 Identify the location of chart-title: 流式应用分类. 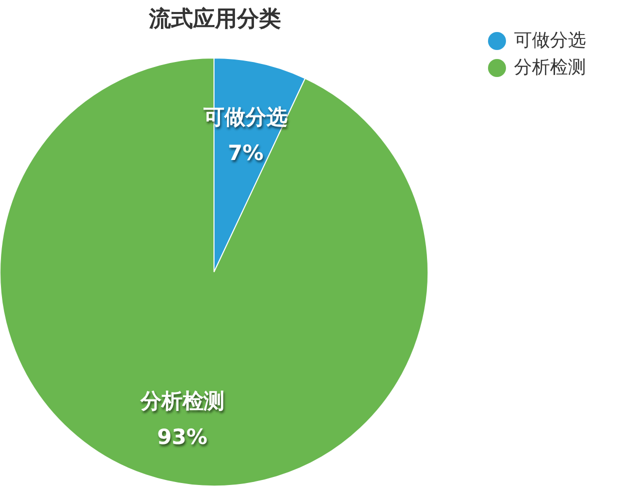
(215, 20).